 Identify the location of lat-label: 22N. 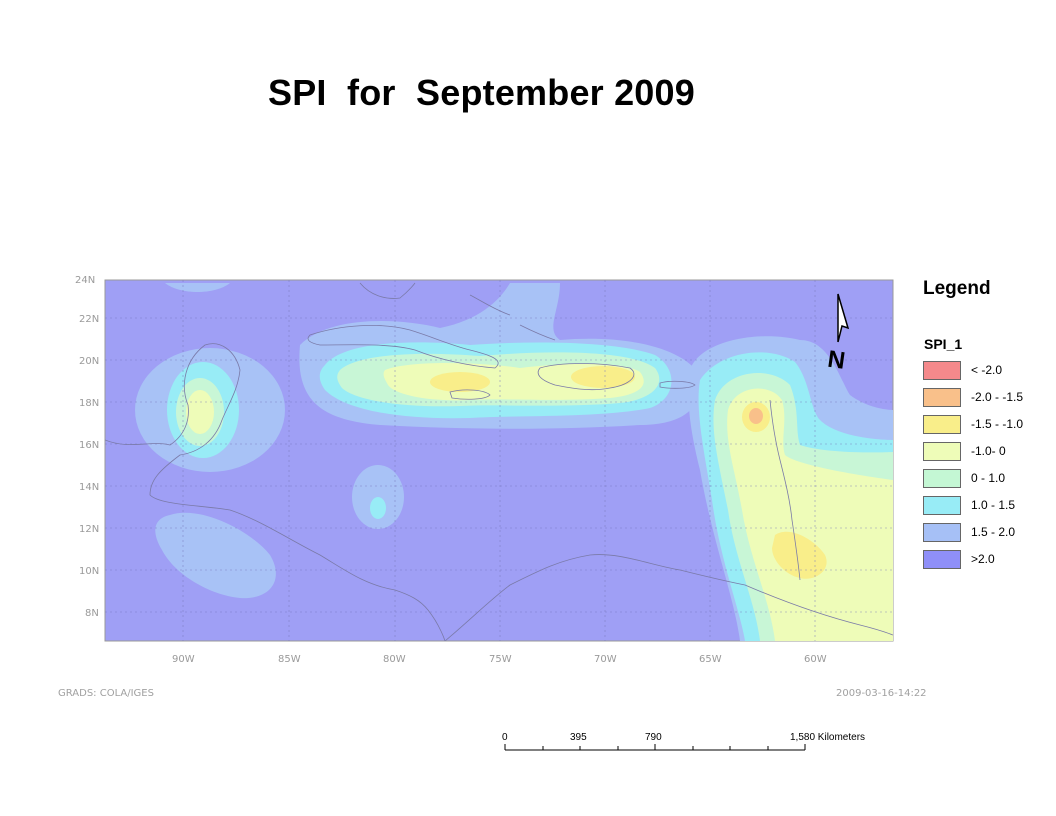
(89, 319).